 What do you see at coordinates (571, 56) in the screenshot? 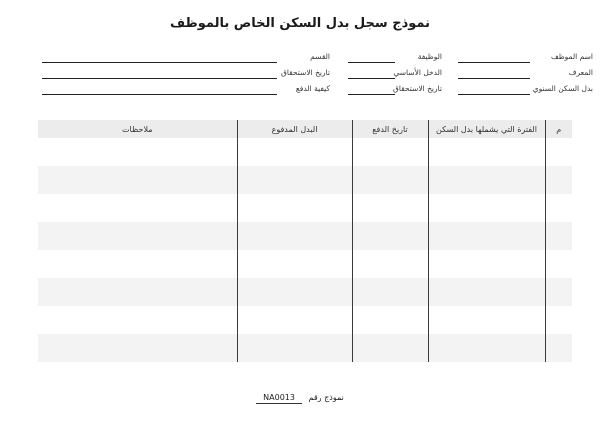
I see `field-label-employee-name: اسم الموظف` at bounding box center [571, 56].